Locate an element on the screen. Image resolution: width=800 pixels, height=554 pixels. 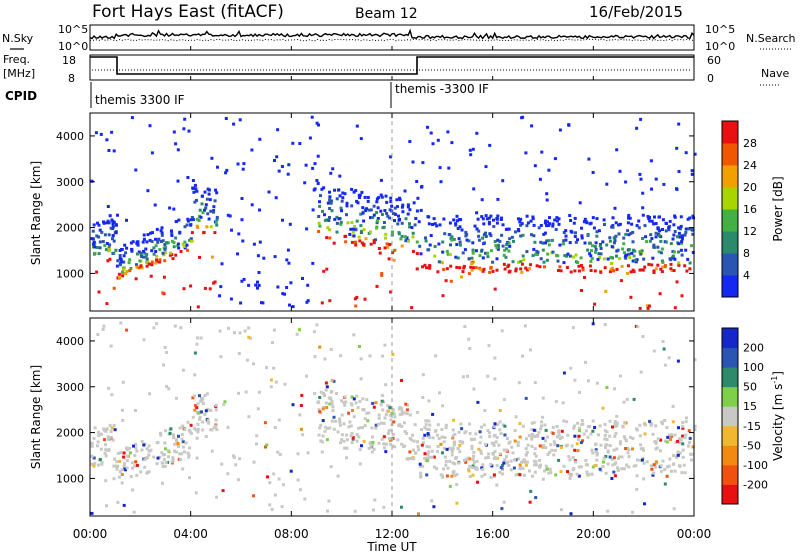
power-colorbar is located at coordinates (730, 209).